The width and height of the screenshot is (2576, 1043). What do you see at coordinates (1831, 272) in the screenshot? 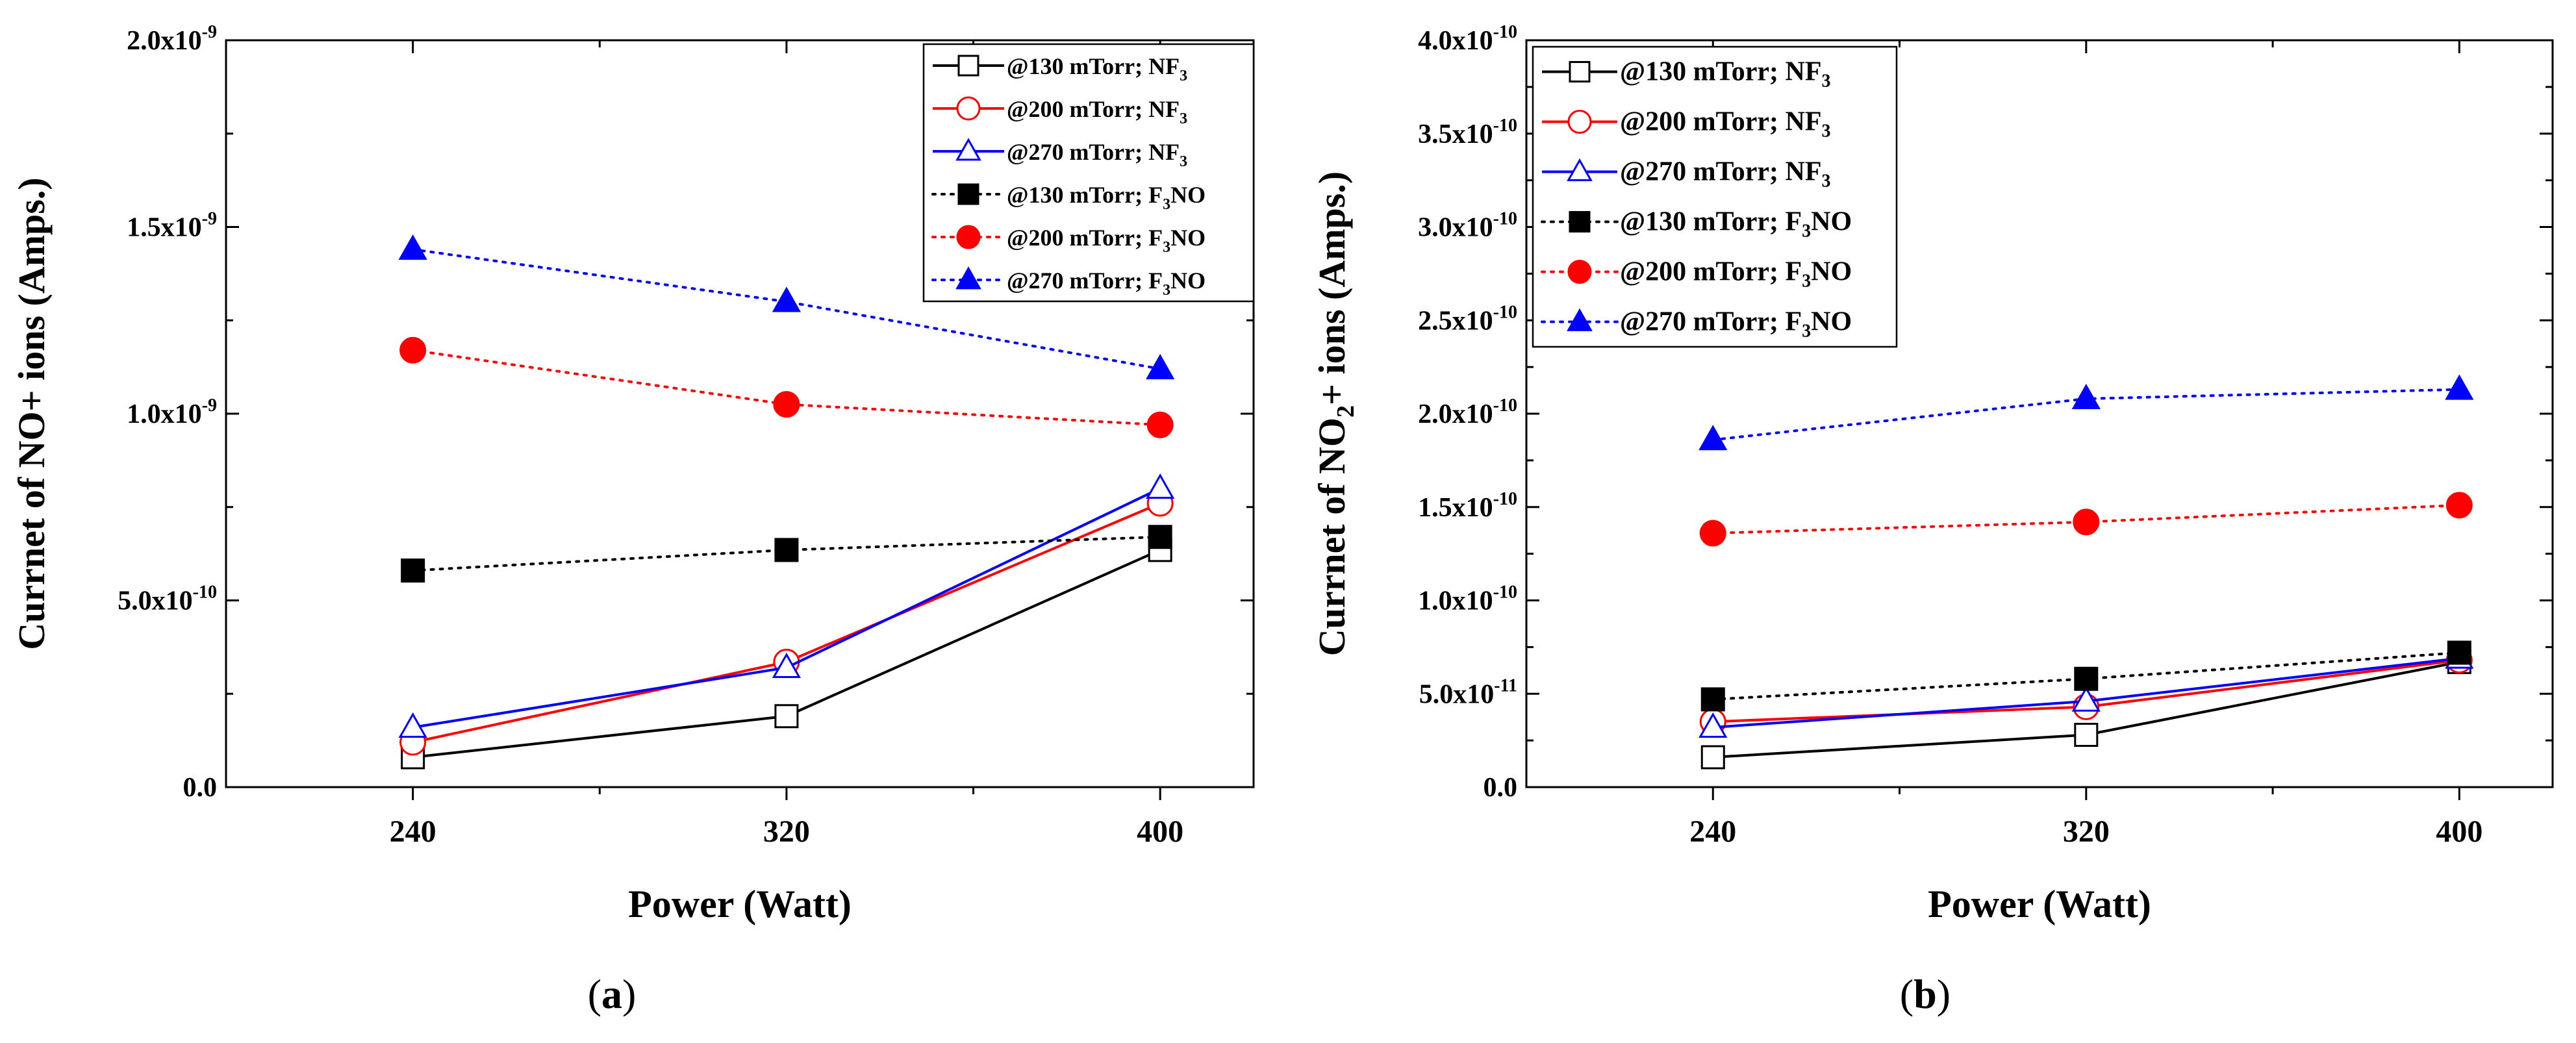
I see `legend-label-tail: NO` at bounding box center [1831, 272].